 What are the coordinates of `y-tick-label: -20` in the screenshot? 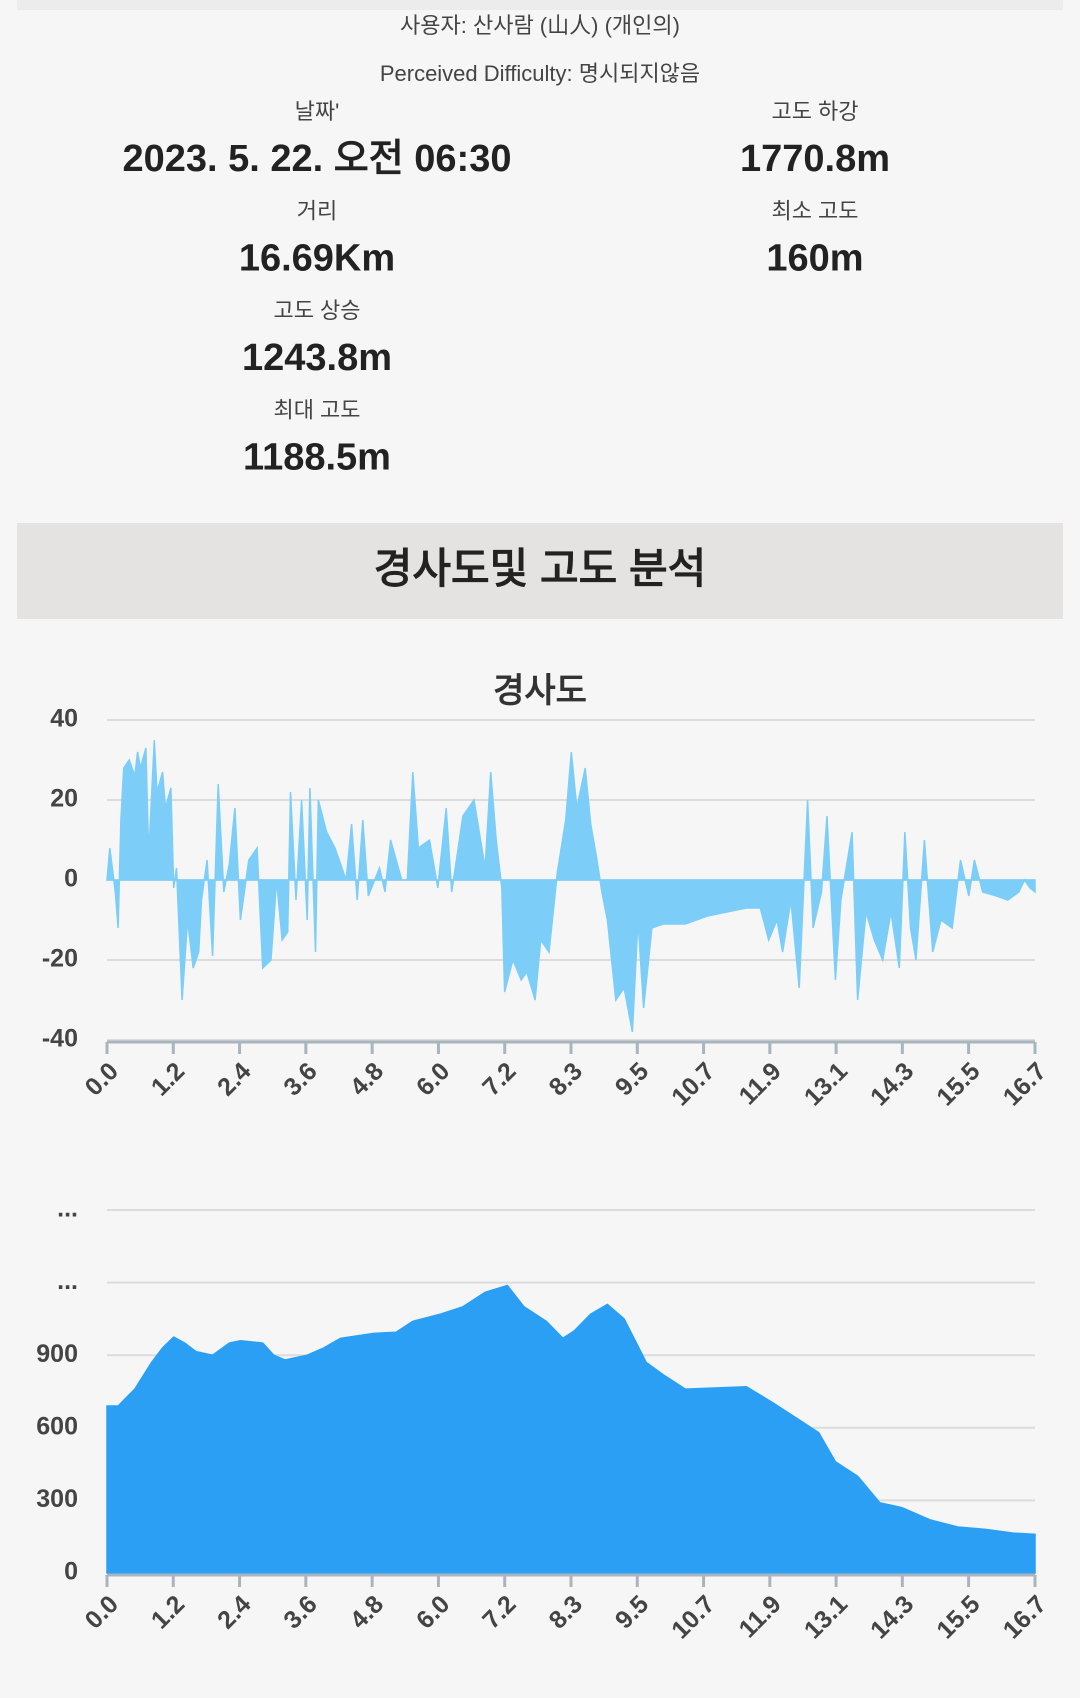 It's located at (60, 959).